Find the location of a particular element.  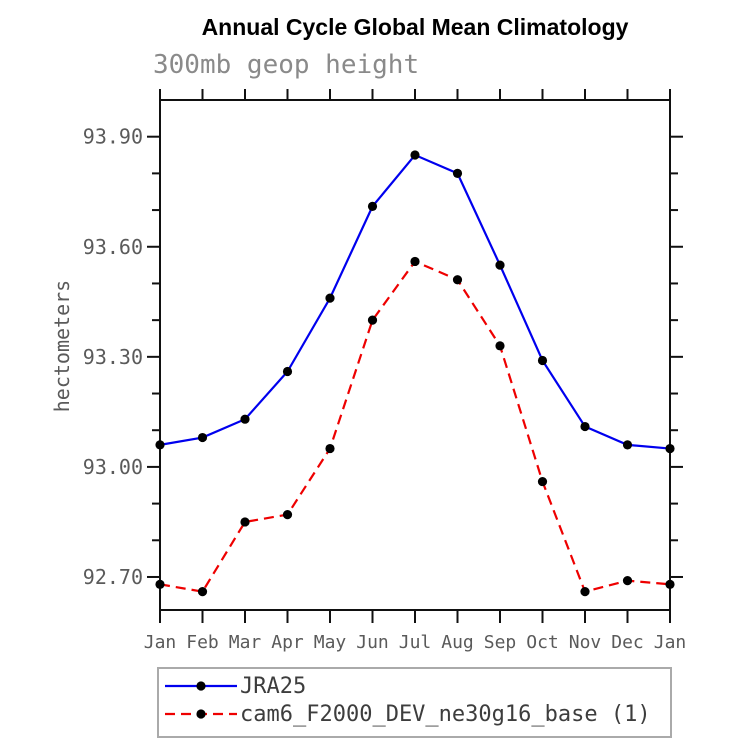

x-tick-label: Nov is located at coordinates (585, 642).